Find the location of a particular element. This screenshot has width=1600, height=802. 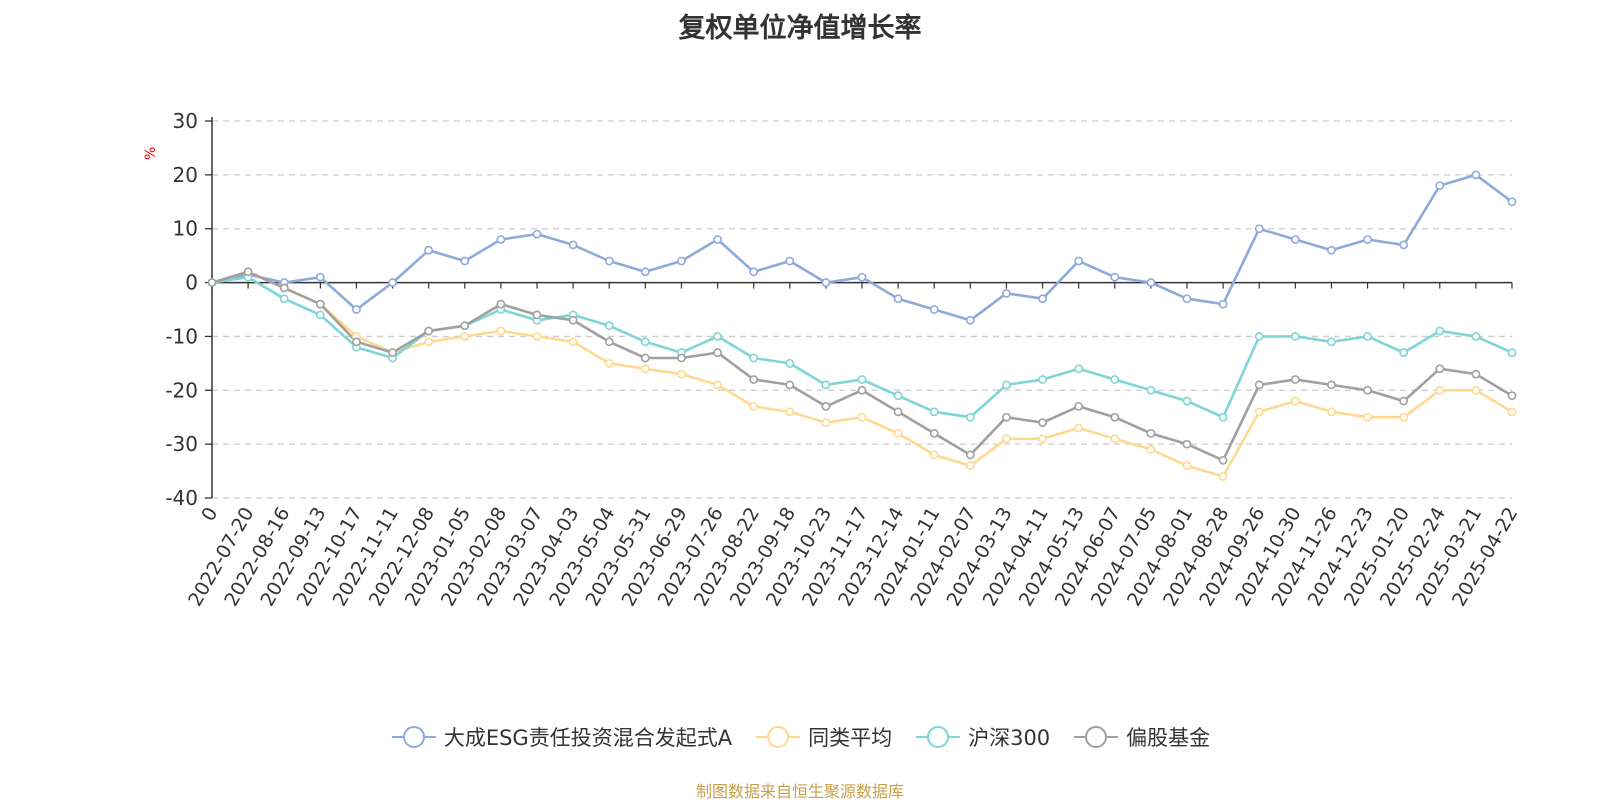

y-tick-label: 30 is located at coordinates (185, 121).